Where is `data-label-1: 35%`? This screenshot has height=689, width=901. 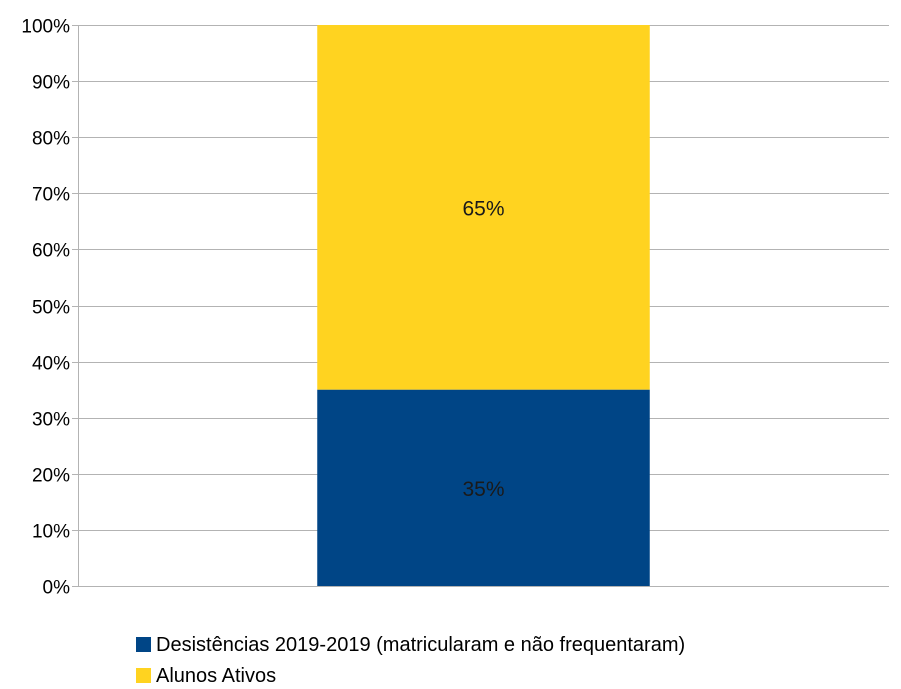
data-label-1: 35% is located at coordinates (483, 489).